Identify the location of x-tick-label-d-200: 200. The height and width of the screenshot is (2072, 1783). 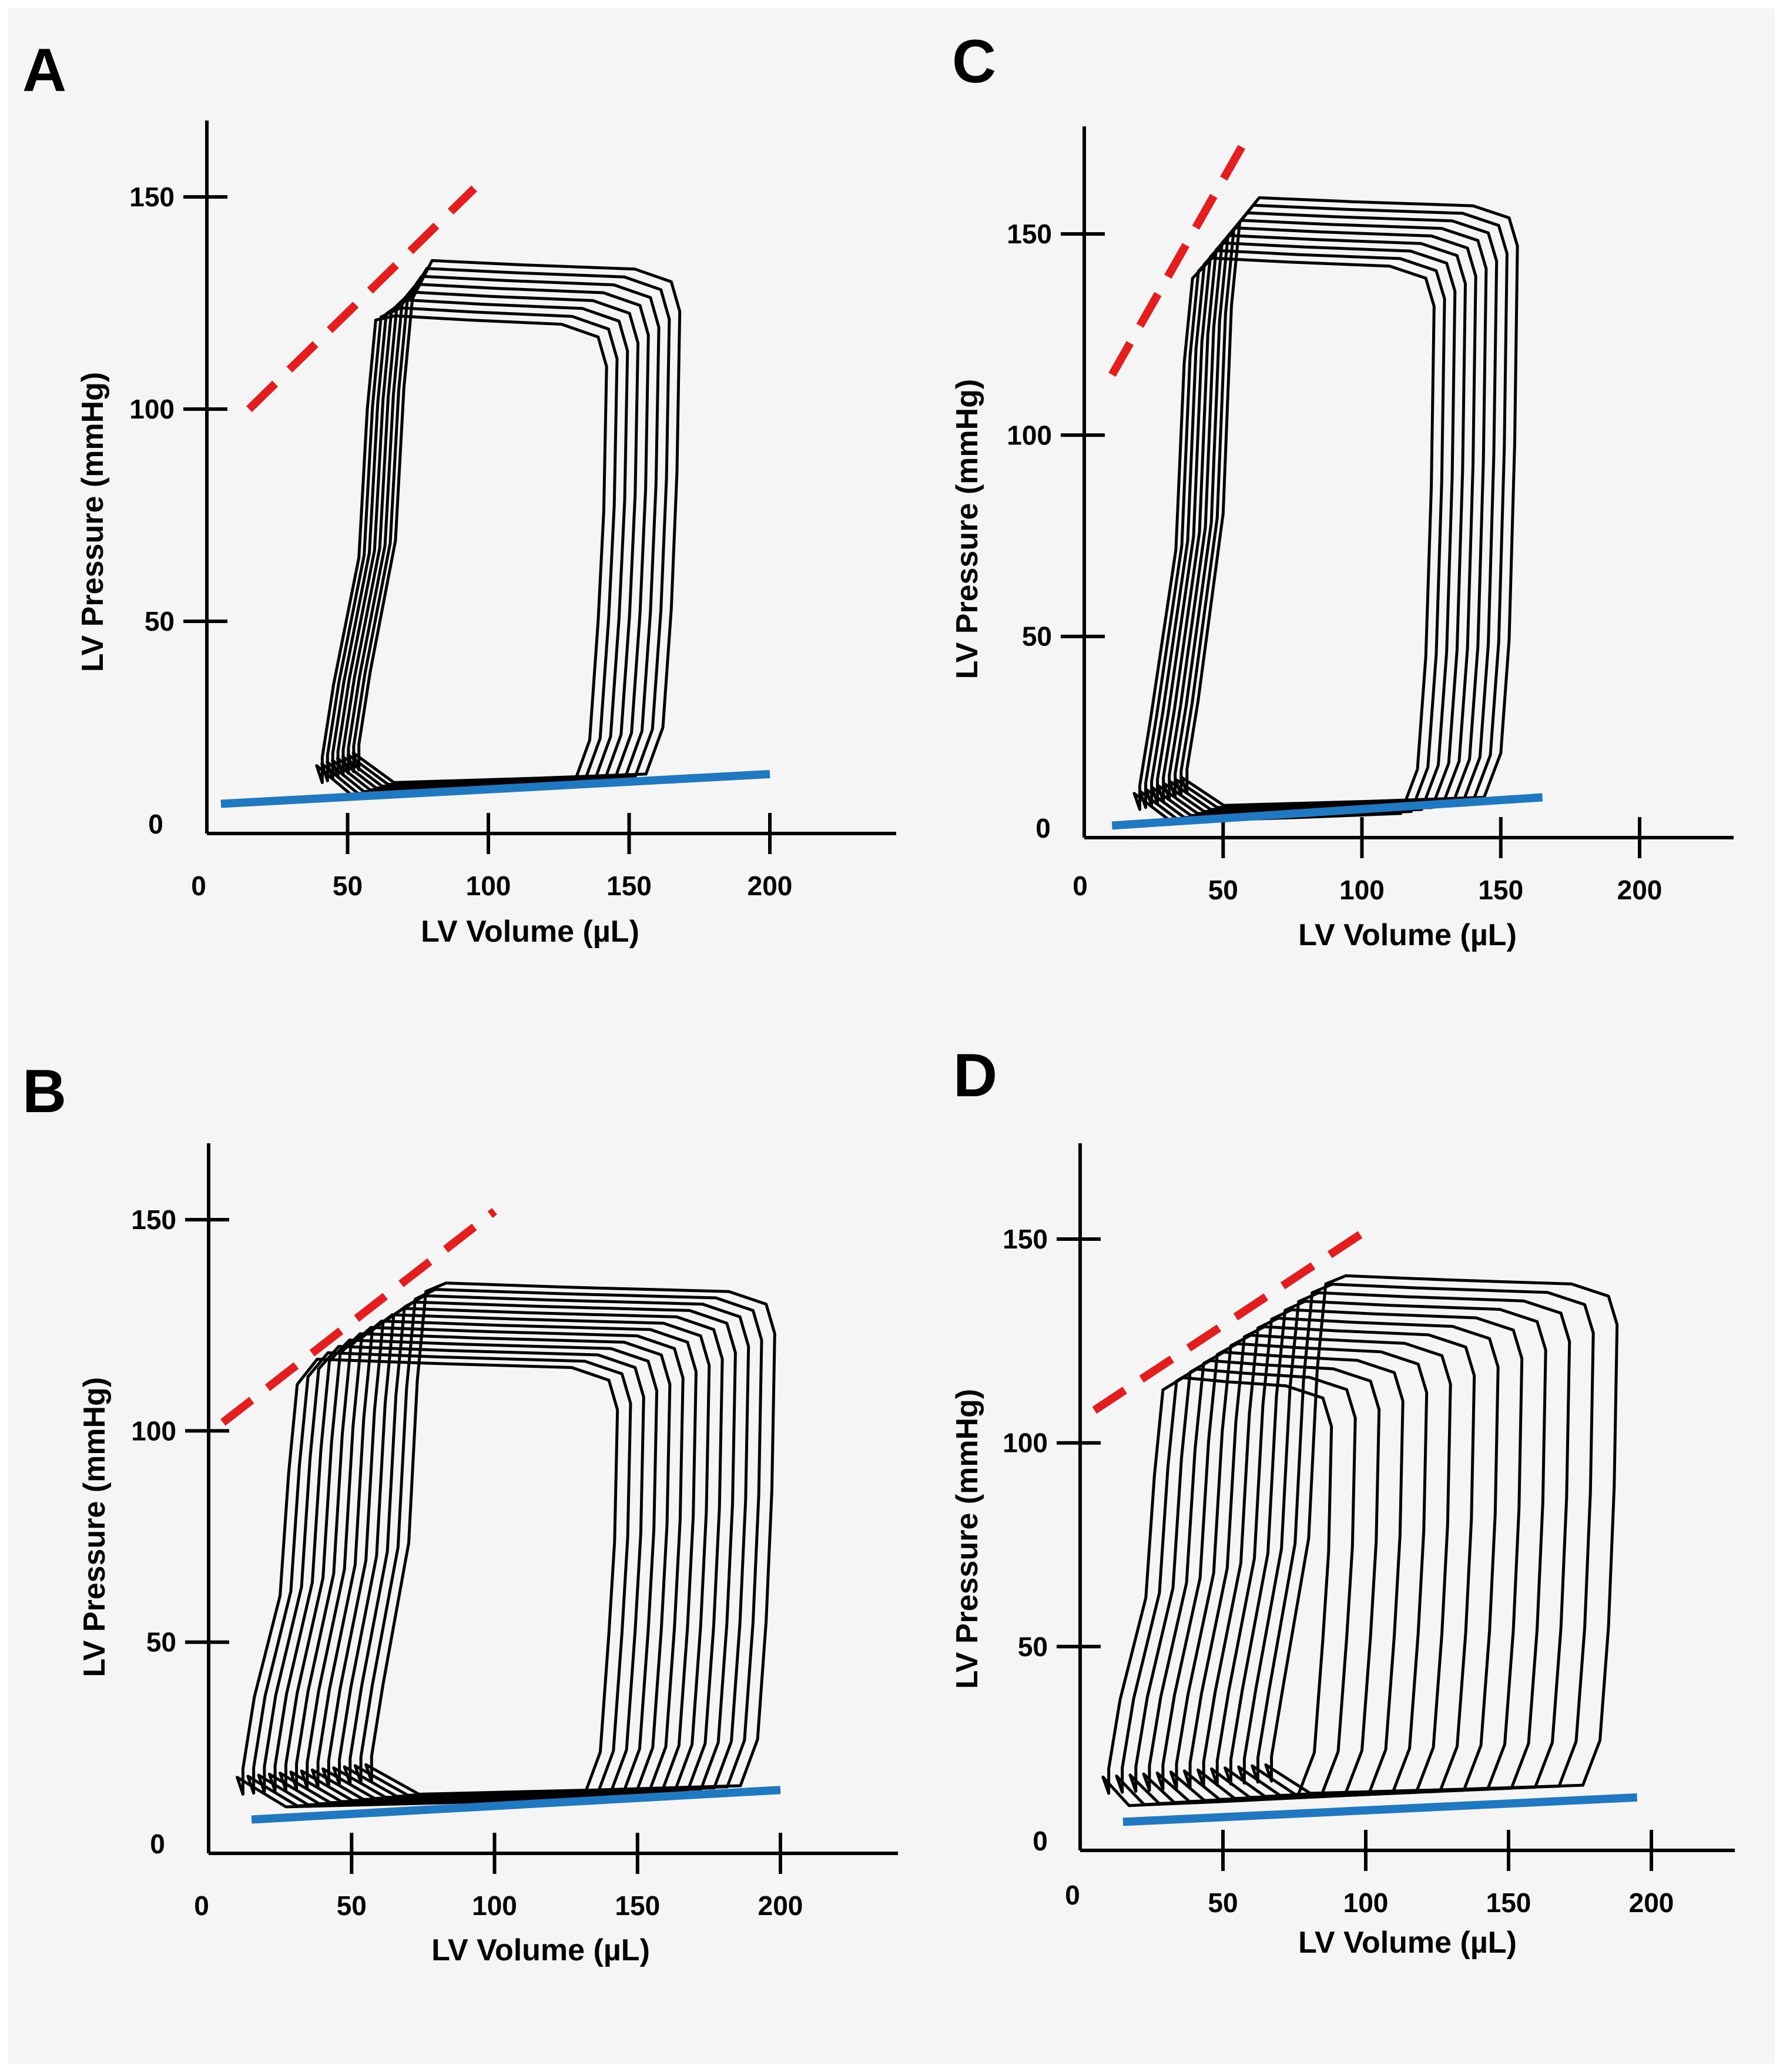
(1651, 1902).